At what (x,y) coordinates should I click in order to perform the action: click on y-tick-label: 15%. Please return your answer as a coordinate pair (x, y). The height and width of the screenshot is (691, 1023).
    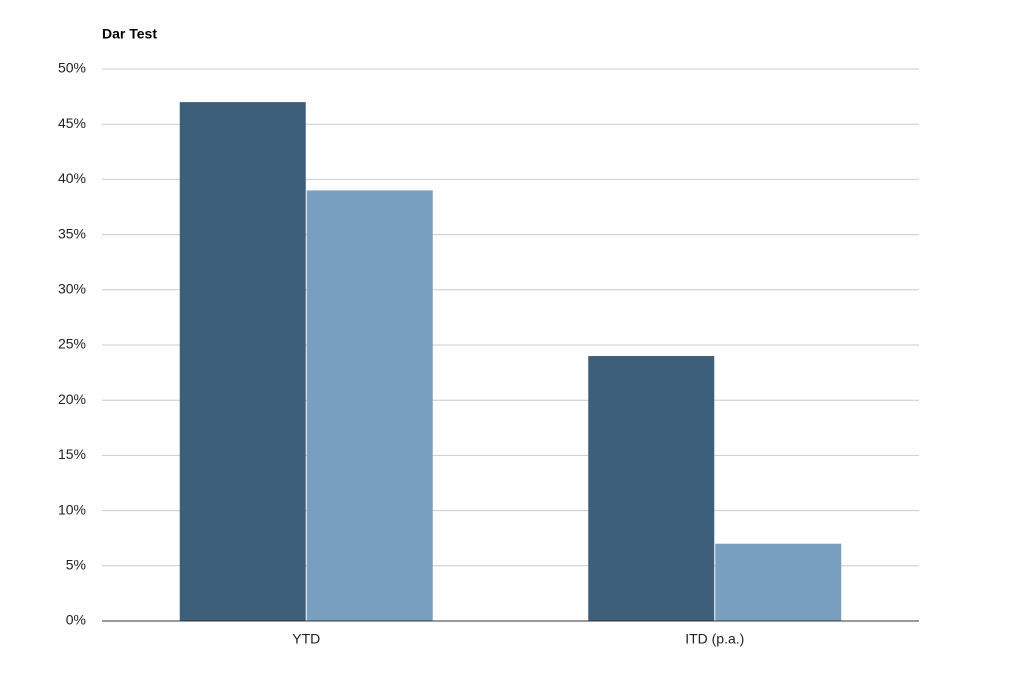
    Looking at the image, I should click on (72, 454).